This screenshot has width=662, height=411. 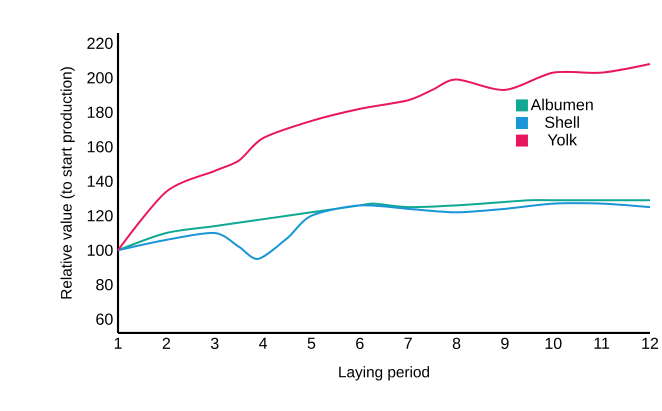 I want to click on y-tick-label: 140, so click(x=100, y=181).